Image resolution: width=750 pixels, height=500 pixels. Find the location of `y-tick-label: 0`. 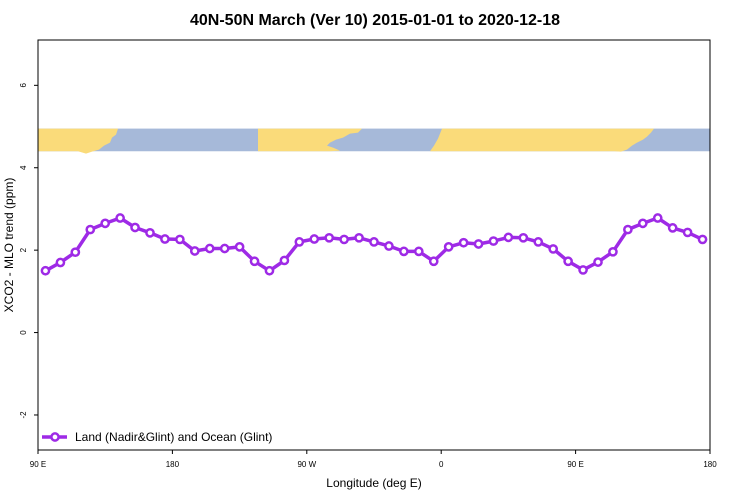

y-tick-label: 0 is located at coordinates (23, 332).